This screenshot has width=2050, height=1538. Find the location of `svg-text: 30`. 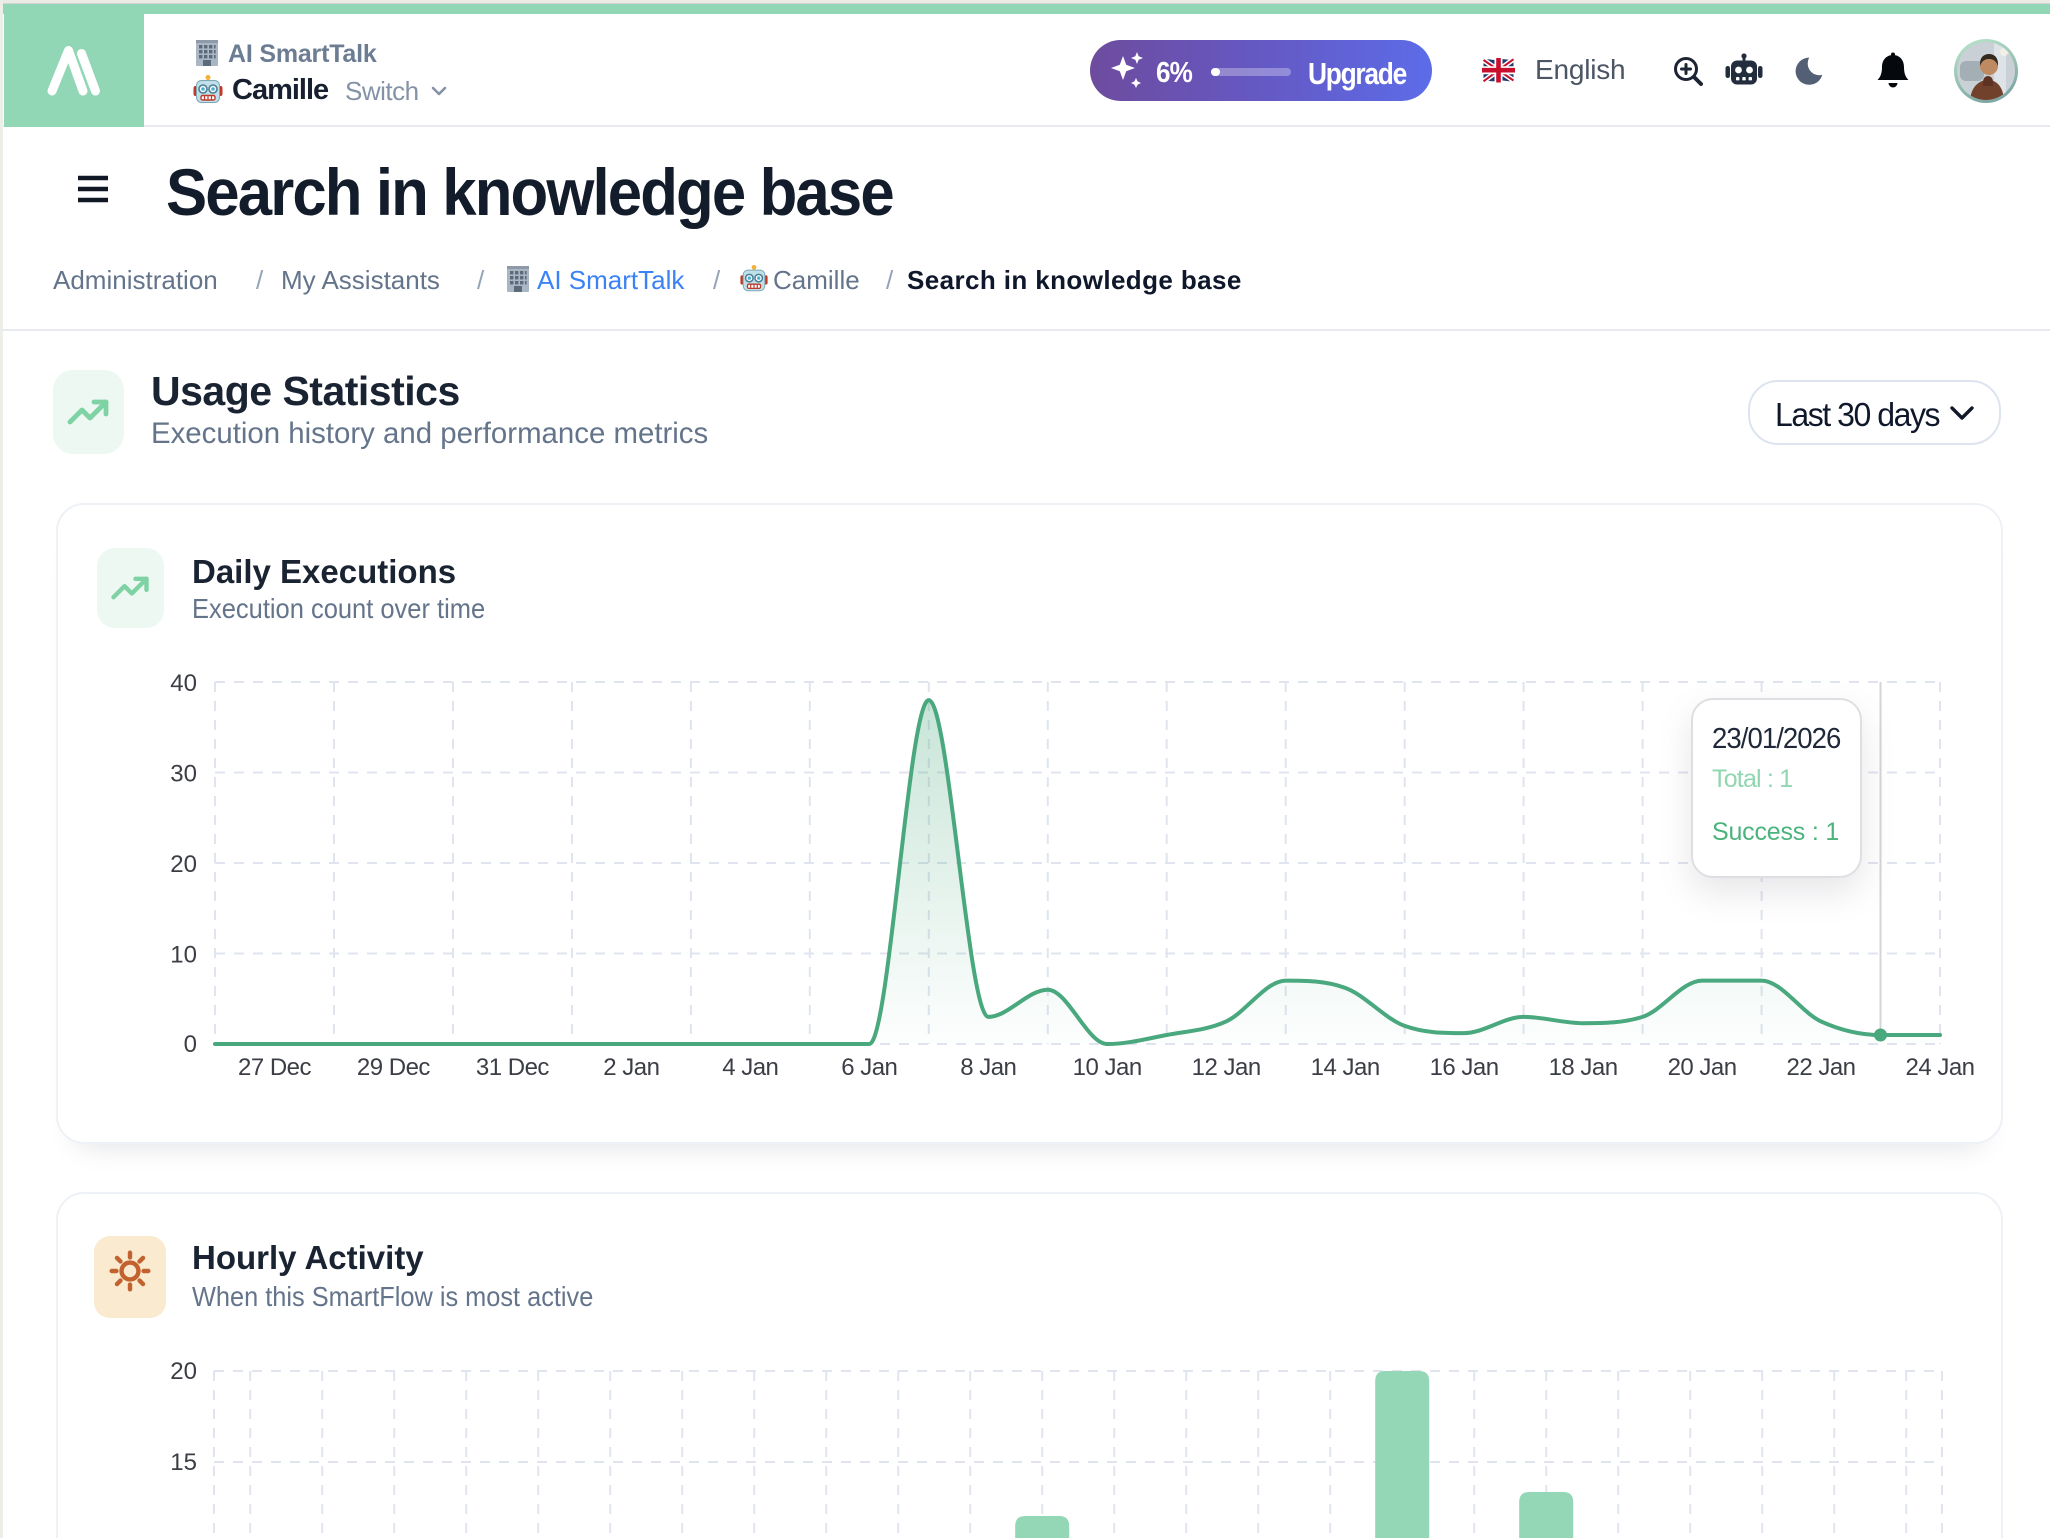

svg-text: 30 is located at coordinates (183, 774).